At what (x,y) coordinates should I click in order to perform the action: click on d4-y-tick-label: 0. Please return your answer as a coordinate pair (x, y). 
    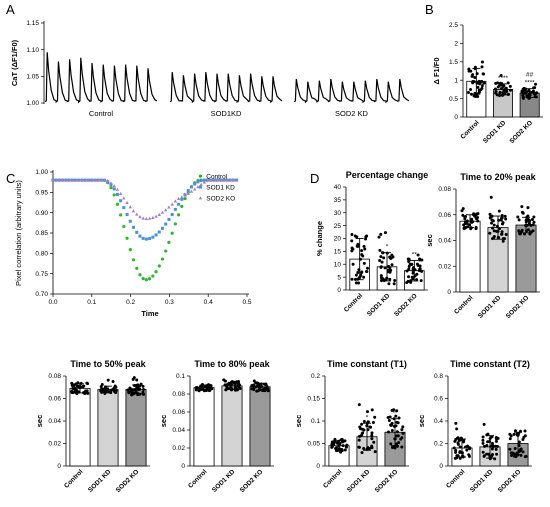
    Looking at the image, I should click on (183, 466).